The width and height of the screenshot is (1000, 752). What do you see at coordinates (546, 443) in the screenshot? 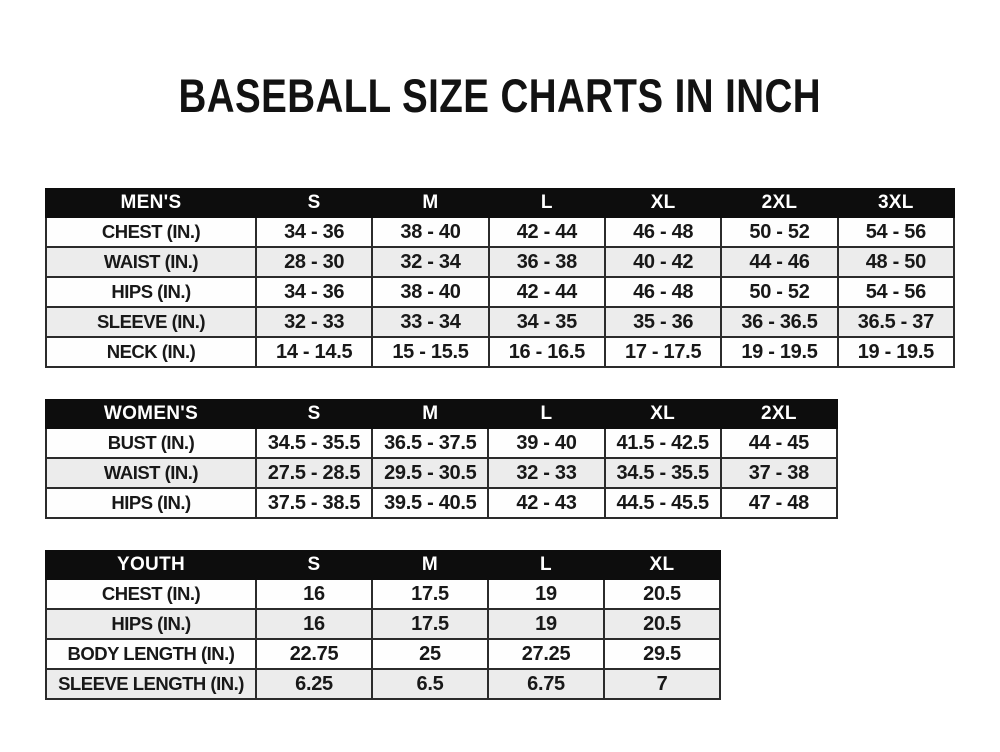
I see `size-value-cell: 39 - 40` at bounding box center [546, 443].